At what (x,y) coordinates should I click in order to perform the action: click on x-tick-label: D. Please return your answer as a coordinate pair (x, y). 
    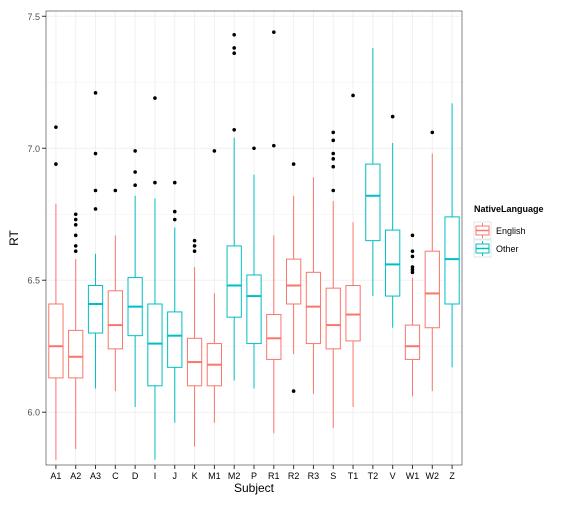
    Looking at the image, I should click on (135, 476).